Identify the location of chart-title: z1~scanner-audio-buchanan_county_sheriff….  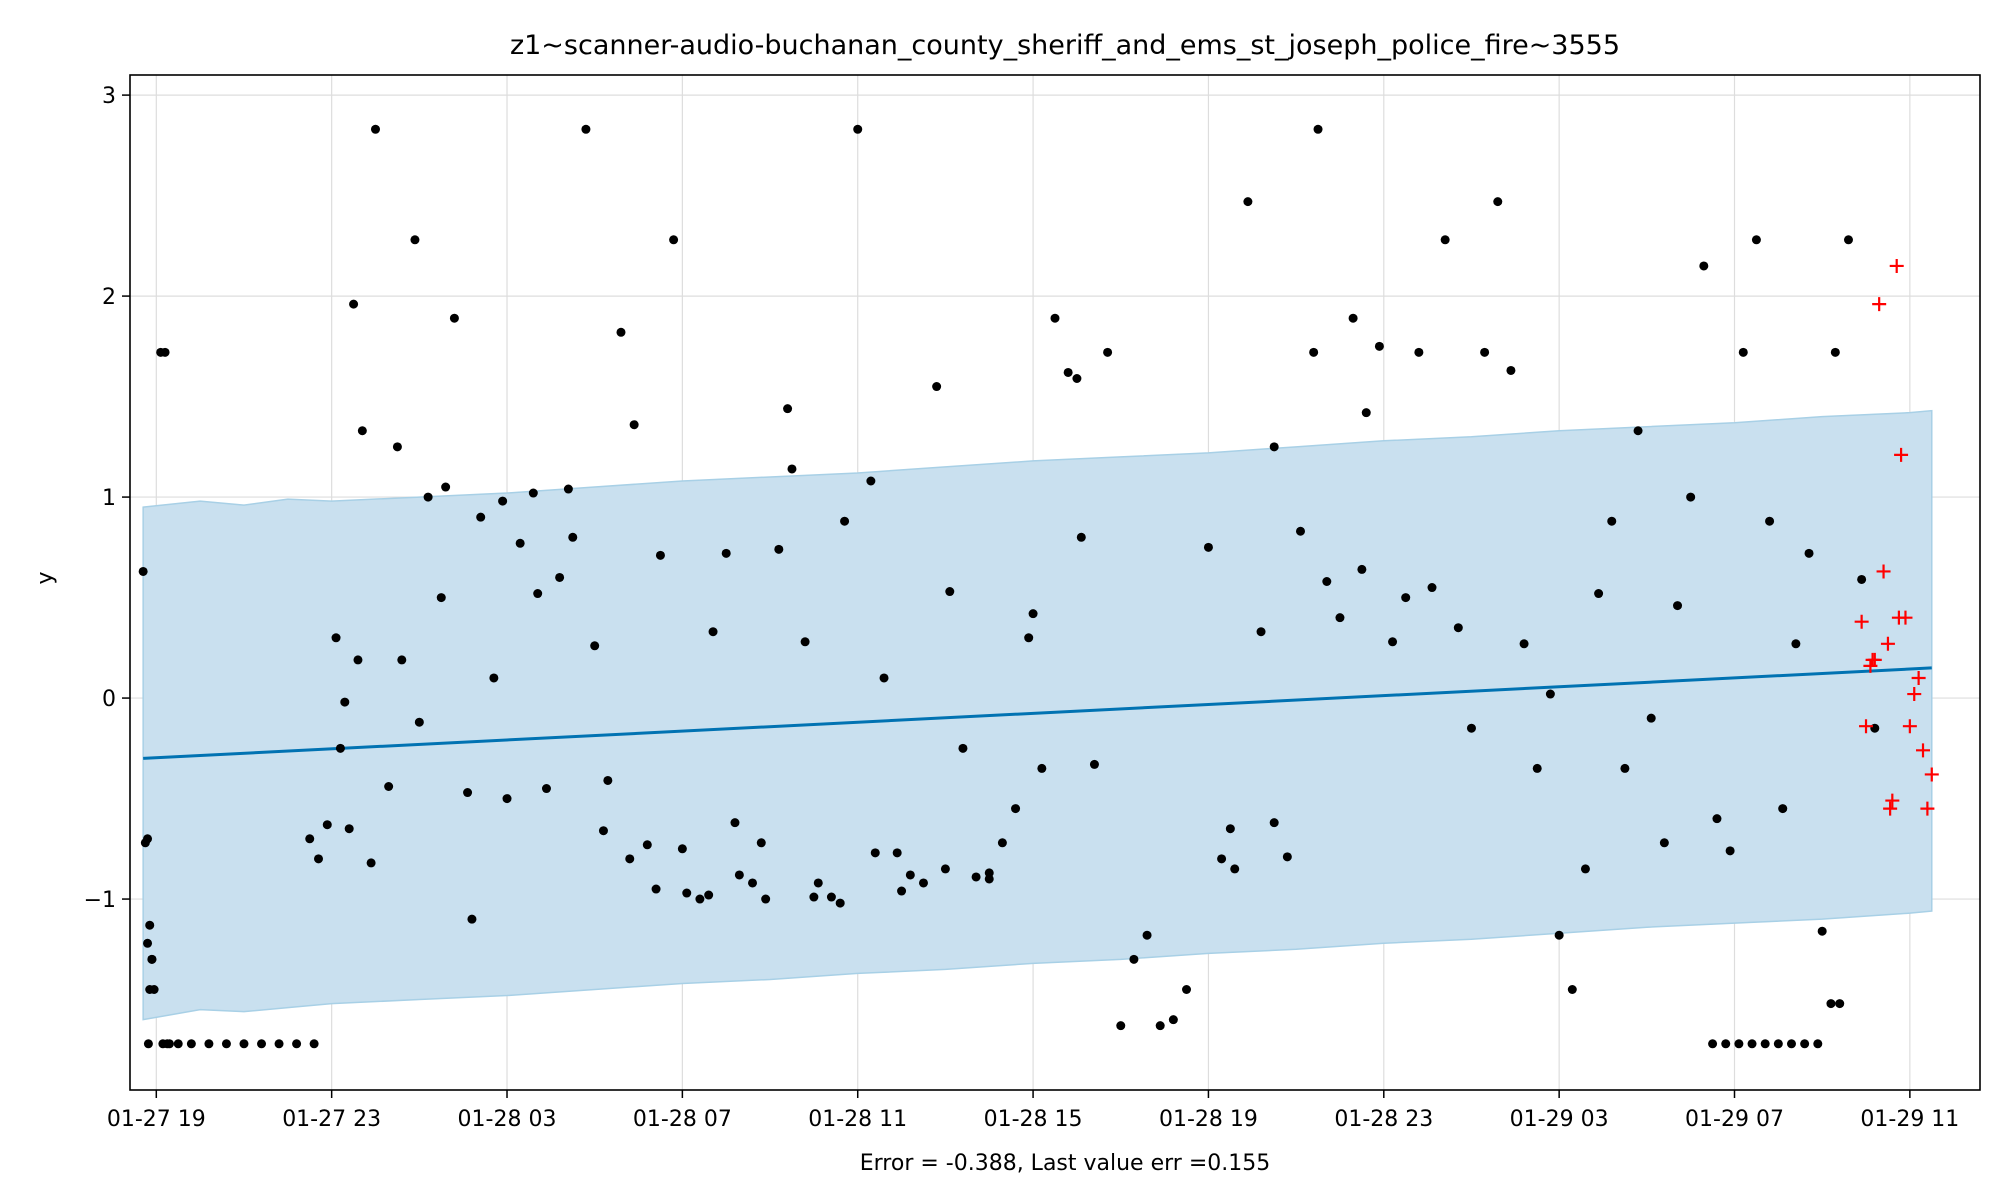
(1065, 45).